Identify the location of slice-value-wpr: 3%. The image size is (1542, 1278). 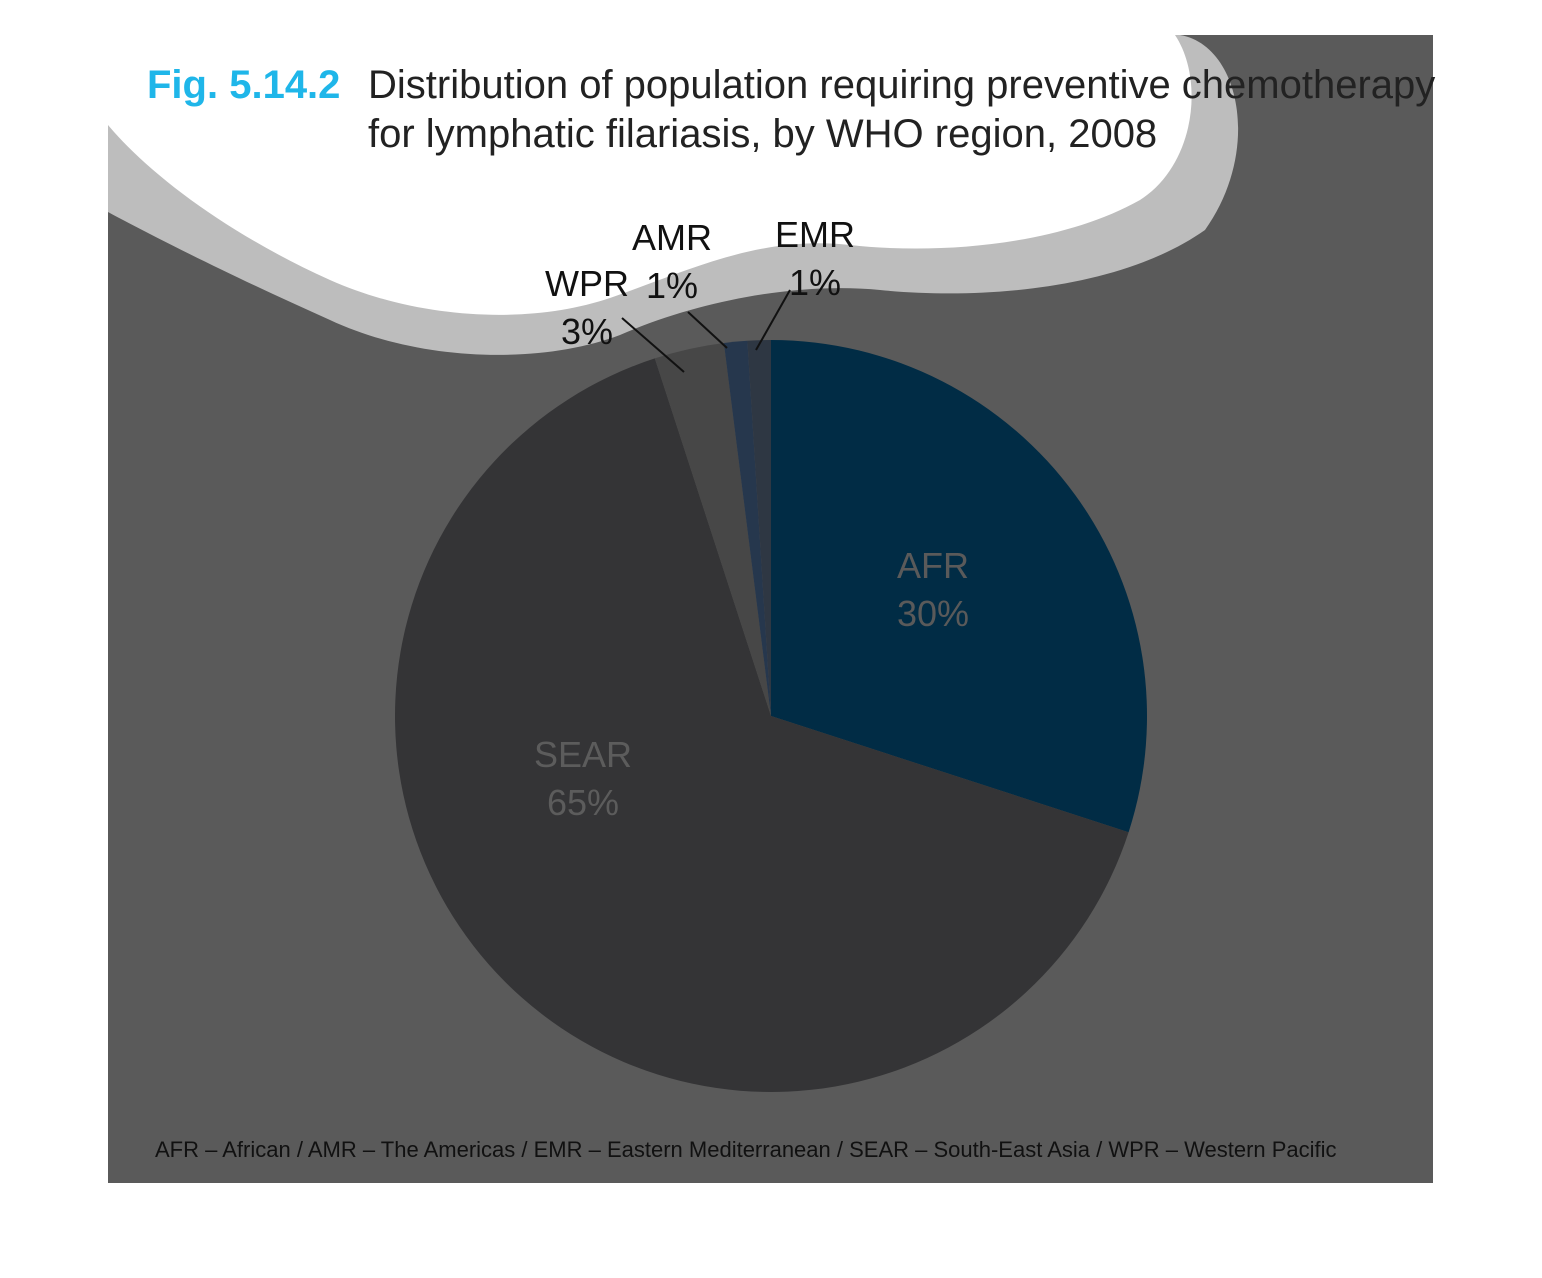
(587, 331).